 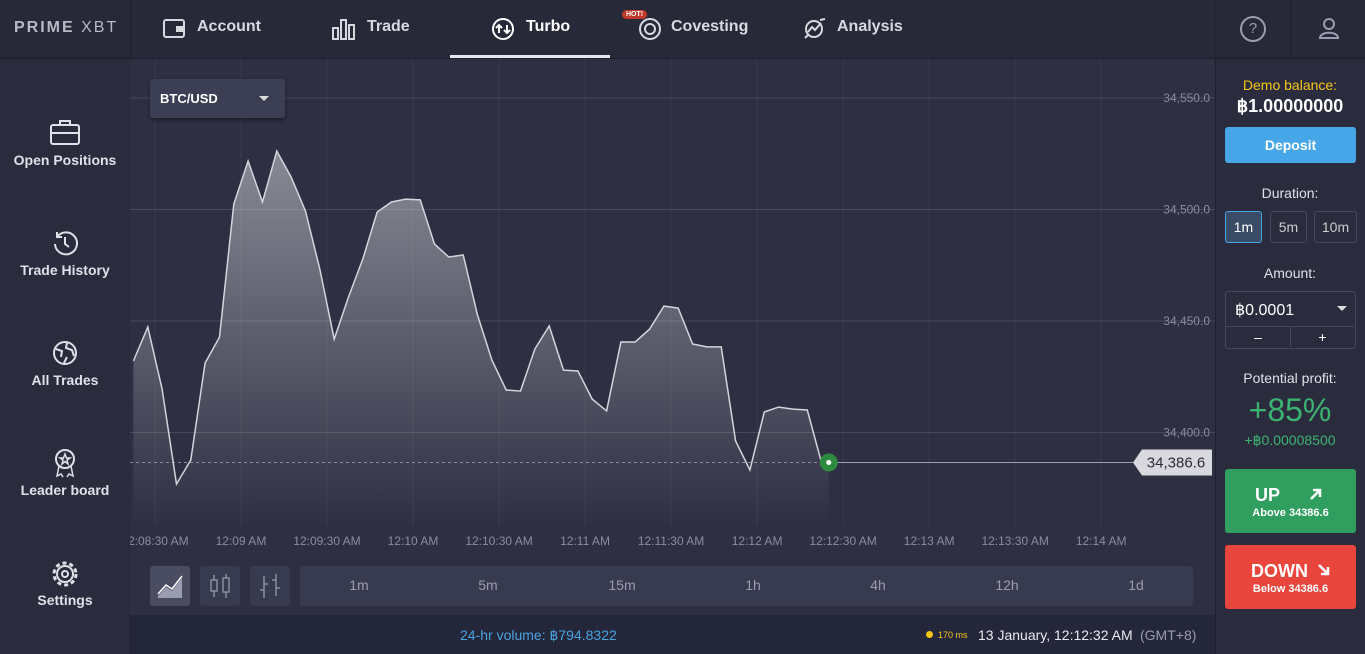 I want to click on positions-icon, so click(x=65, y=132).